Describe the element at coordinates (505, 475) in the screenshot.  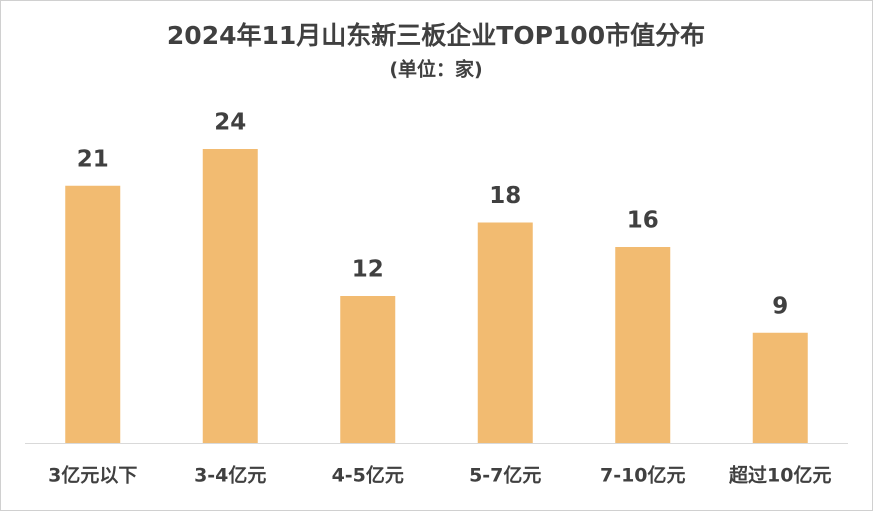
I see `x-tick-label: 5-7亿元` at that location.